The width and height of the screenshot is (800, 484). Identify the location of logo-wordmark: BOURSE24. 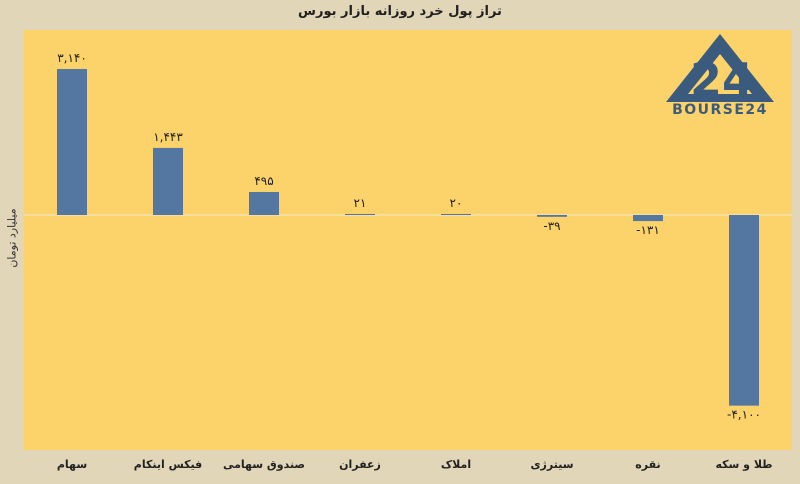
(720, 110).